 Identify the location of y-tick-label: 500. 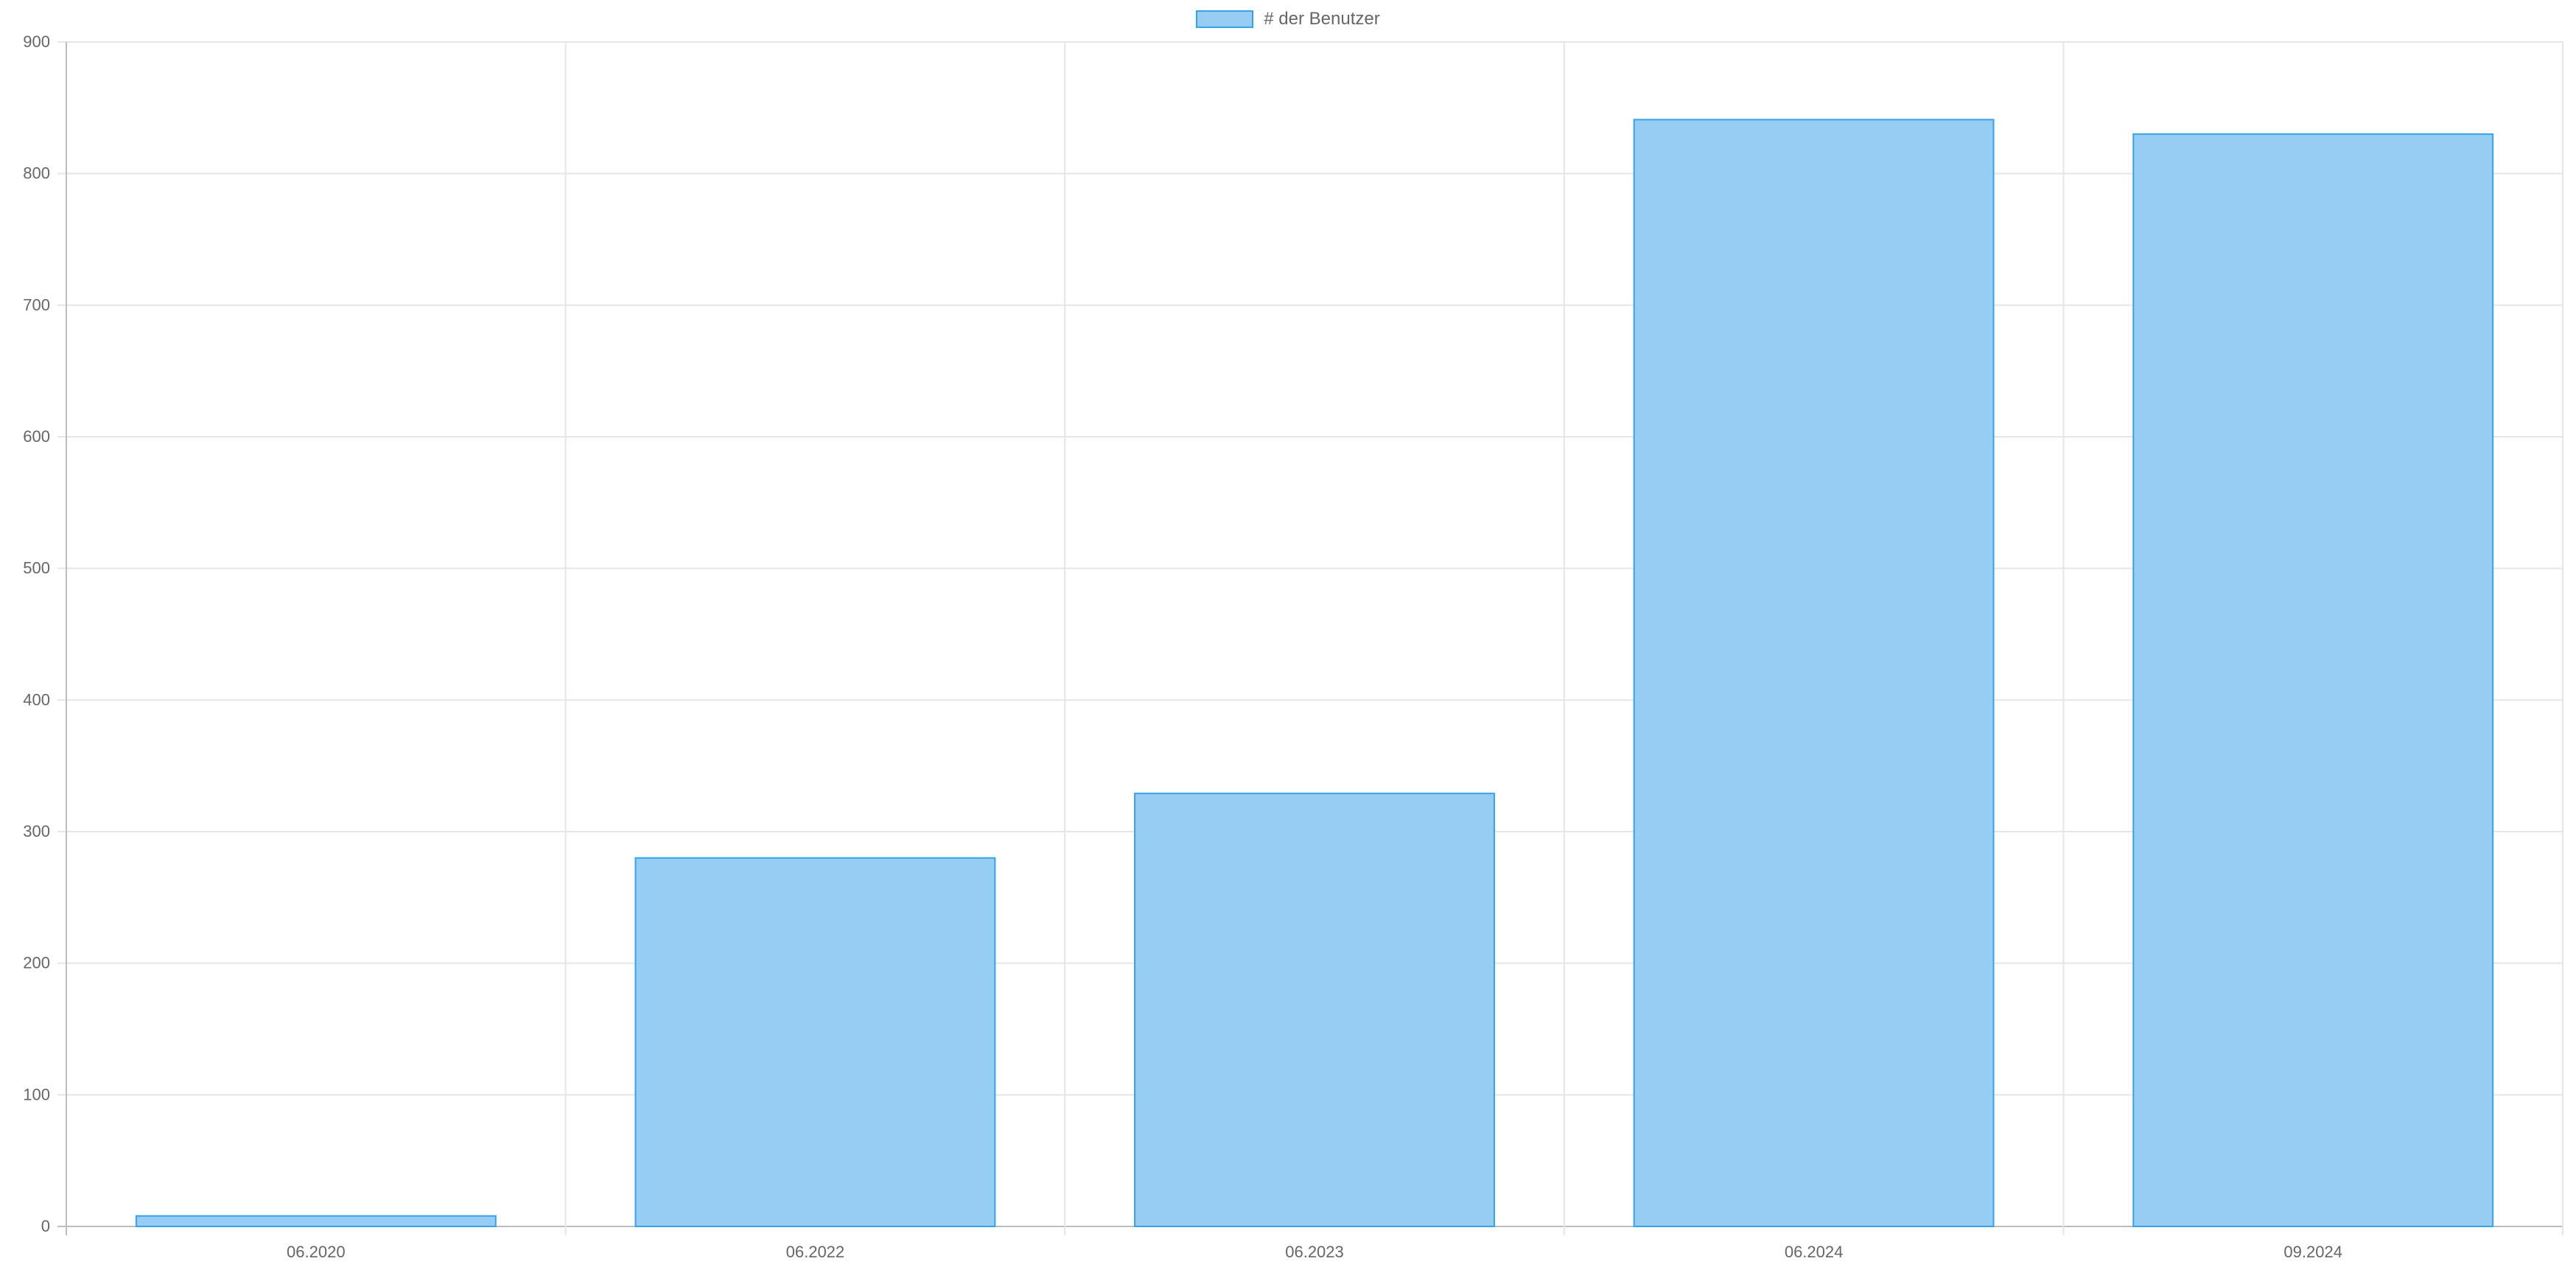
(36, 568).